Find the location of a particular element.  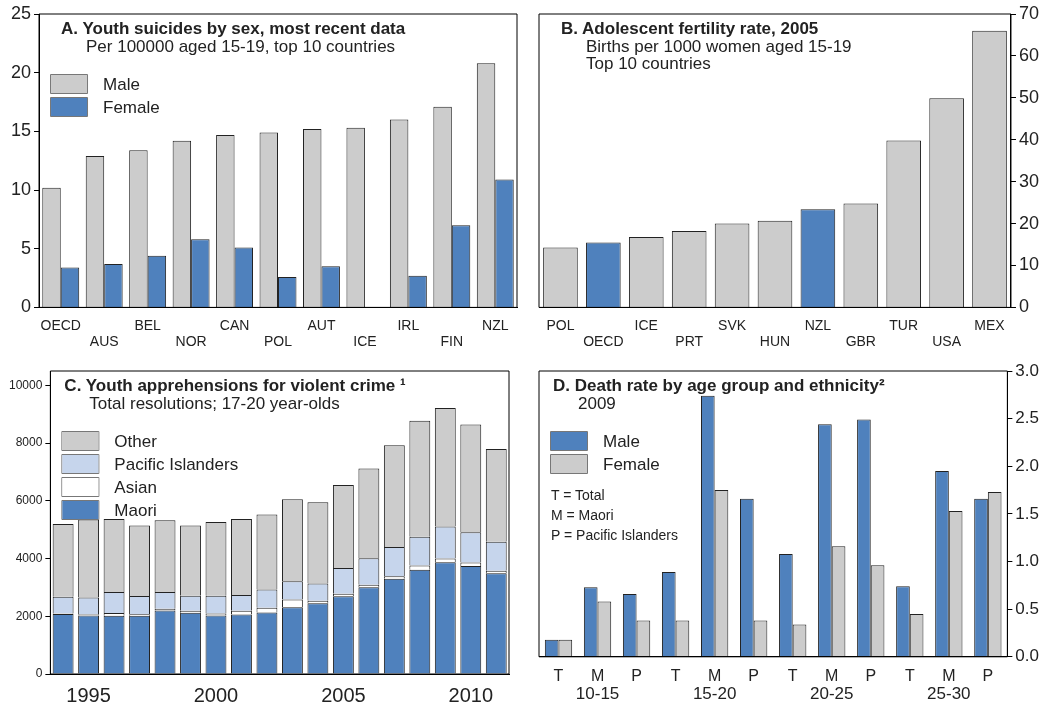

y-tick-label: 8000 is located at coordinates (29, 442).